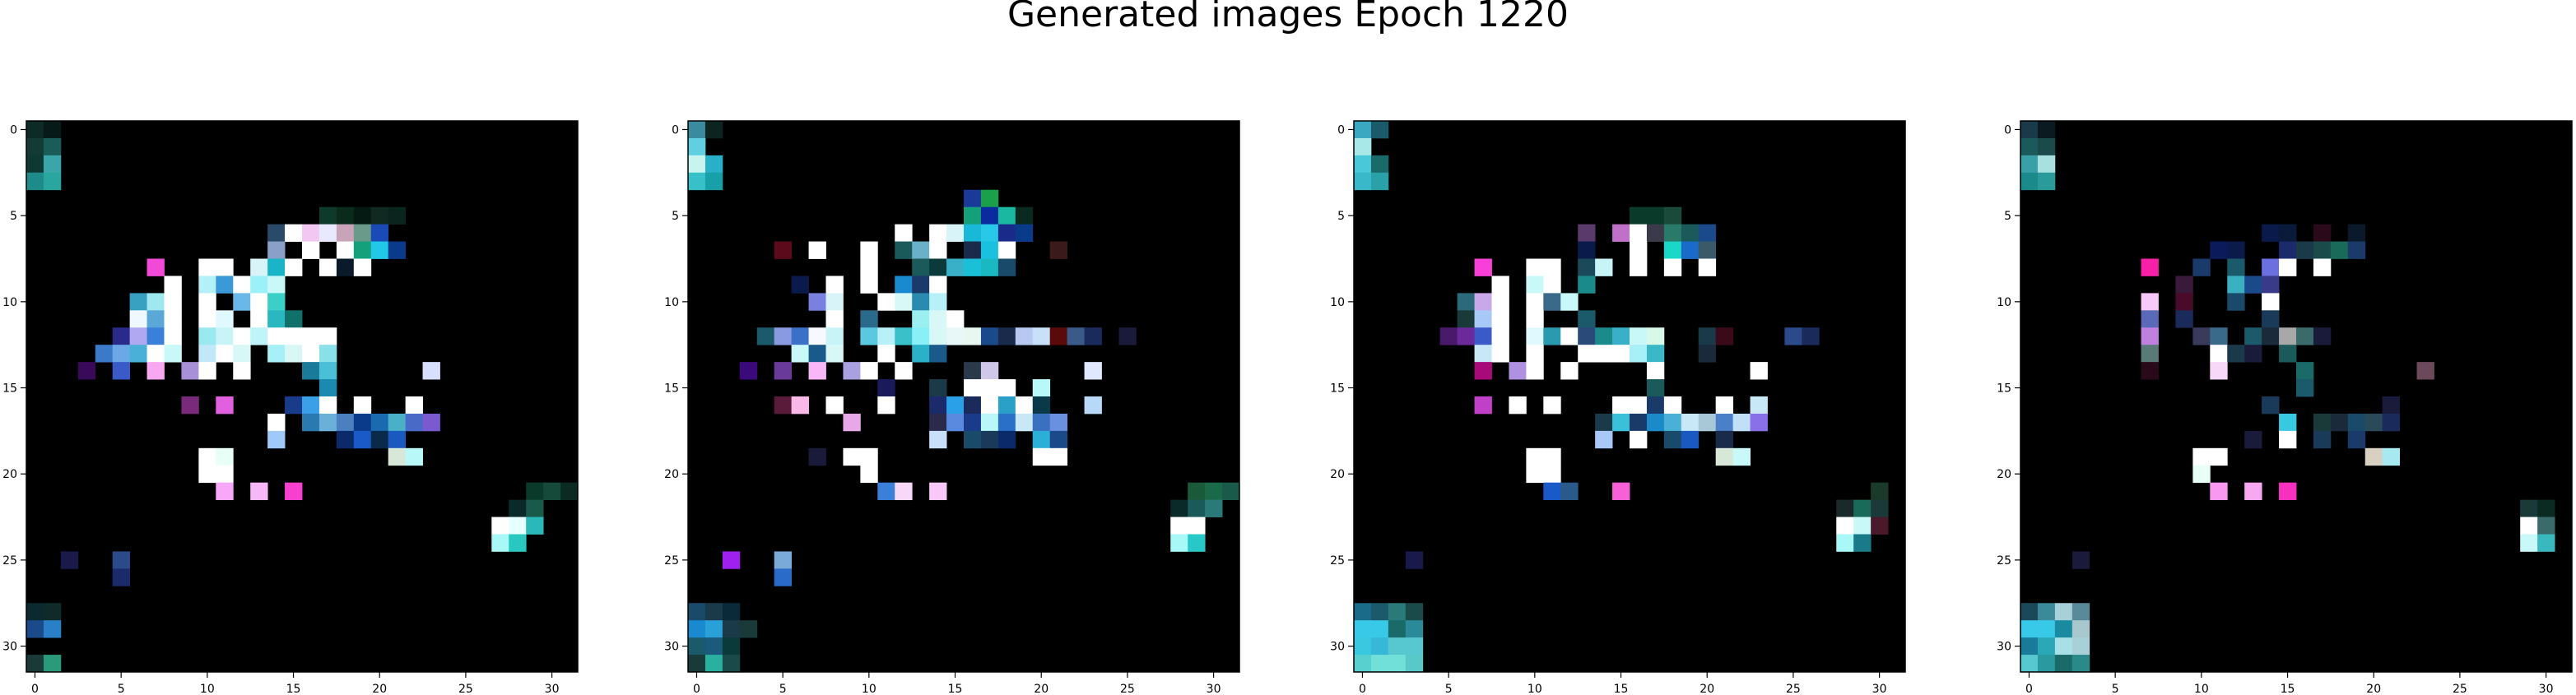 The height and width of the screenshot is (695, 2576). What do you see at coordinates (1449, 689) in the screenshot?
I see `x-tick-label: 5` at bounding box center [1449, 689].